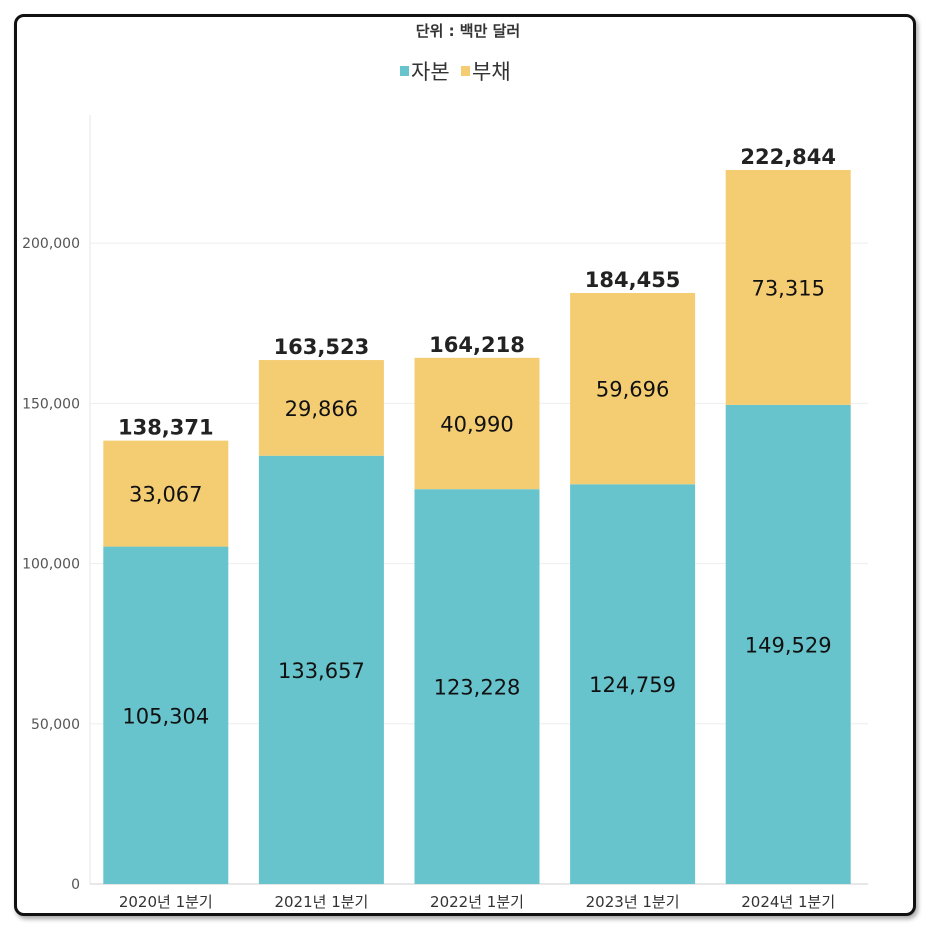  I want to click on legend-swatch-equity, so click(404, 71).